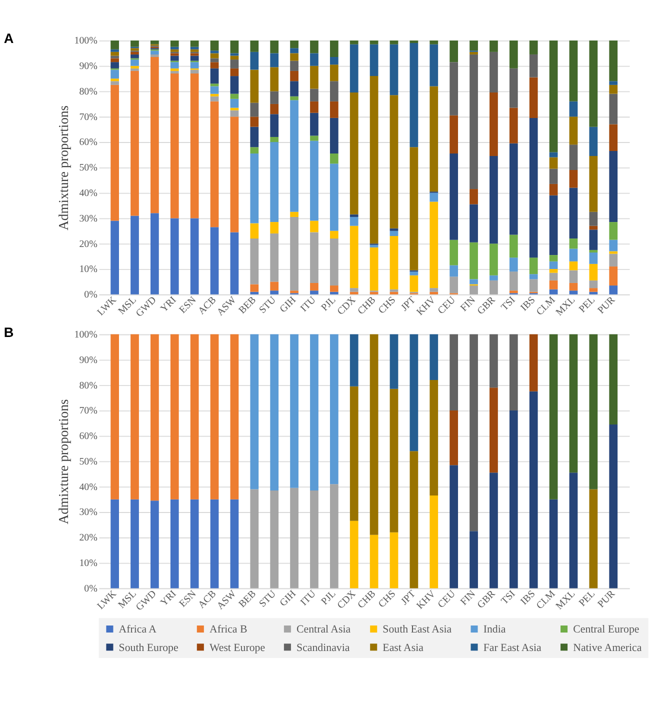 The height and width of the screenshot is (726, 652). I want to click on x-tick-label: TSI, so click(508, 597).